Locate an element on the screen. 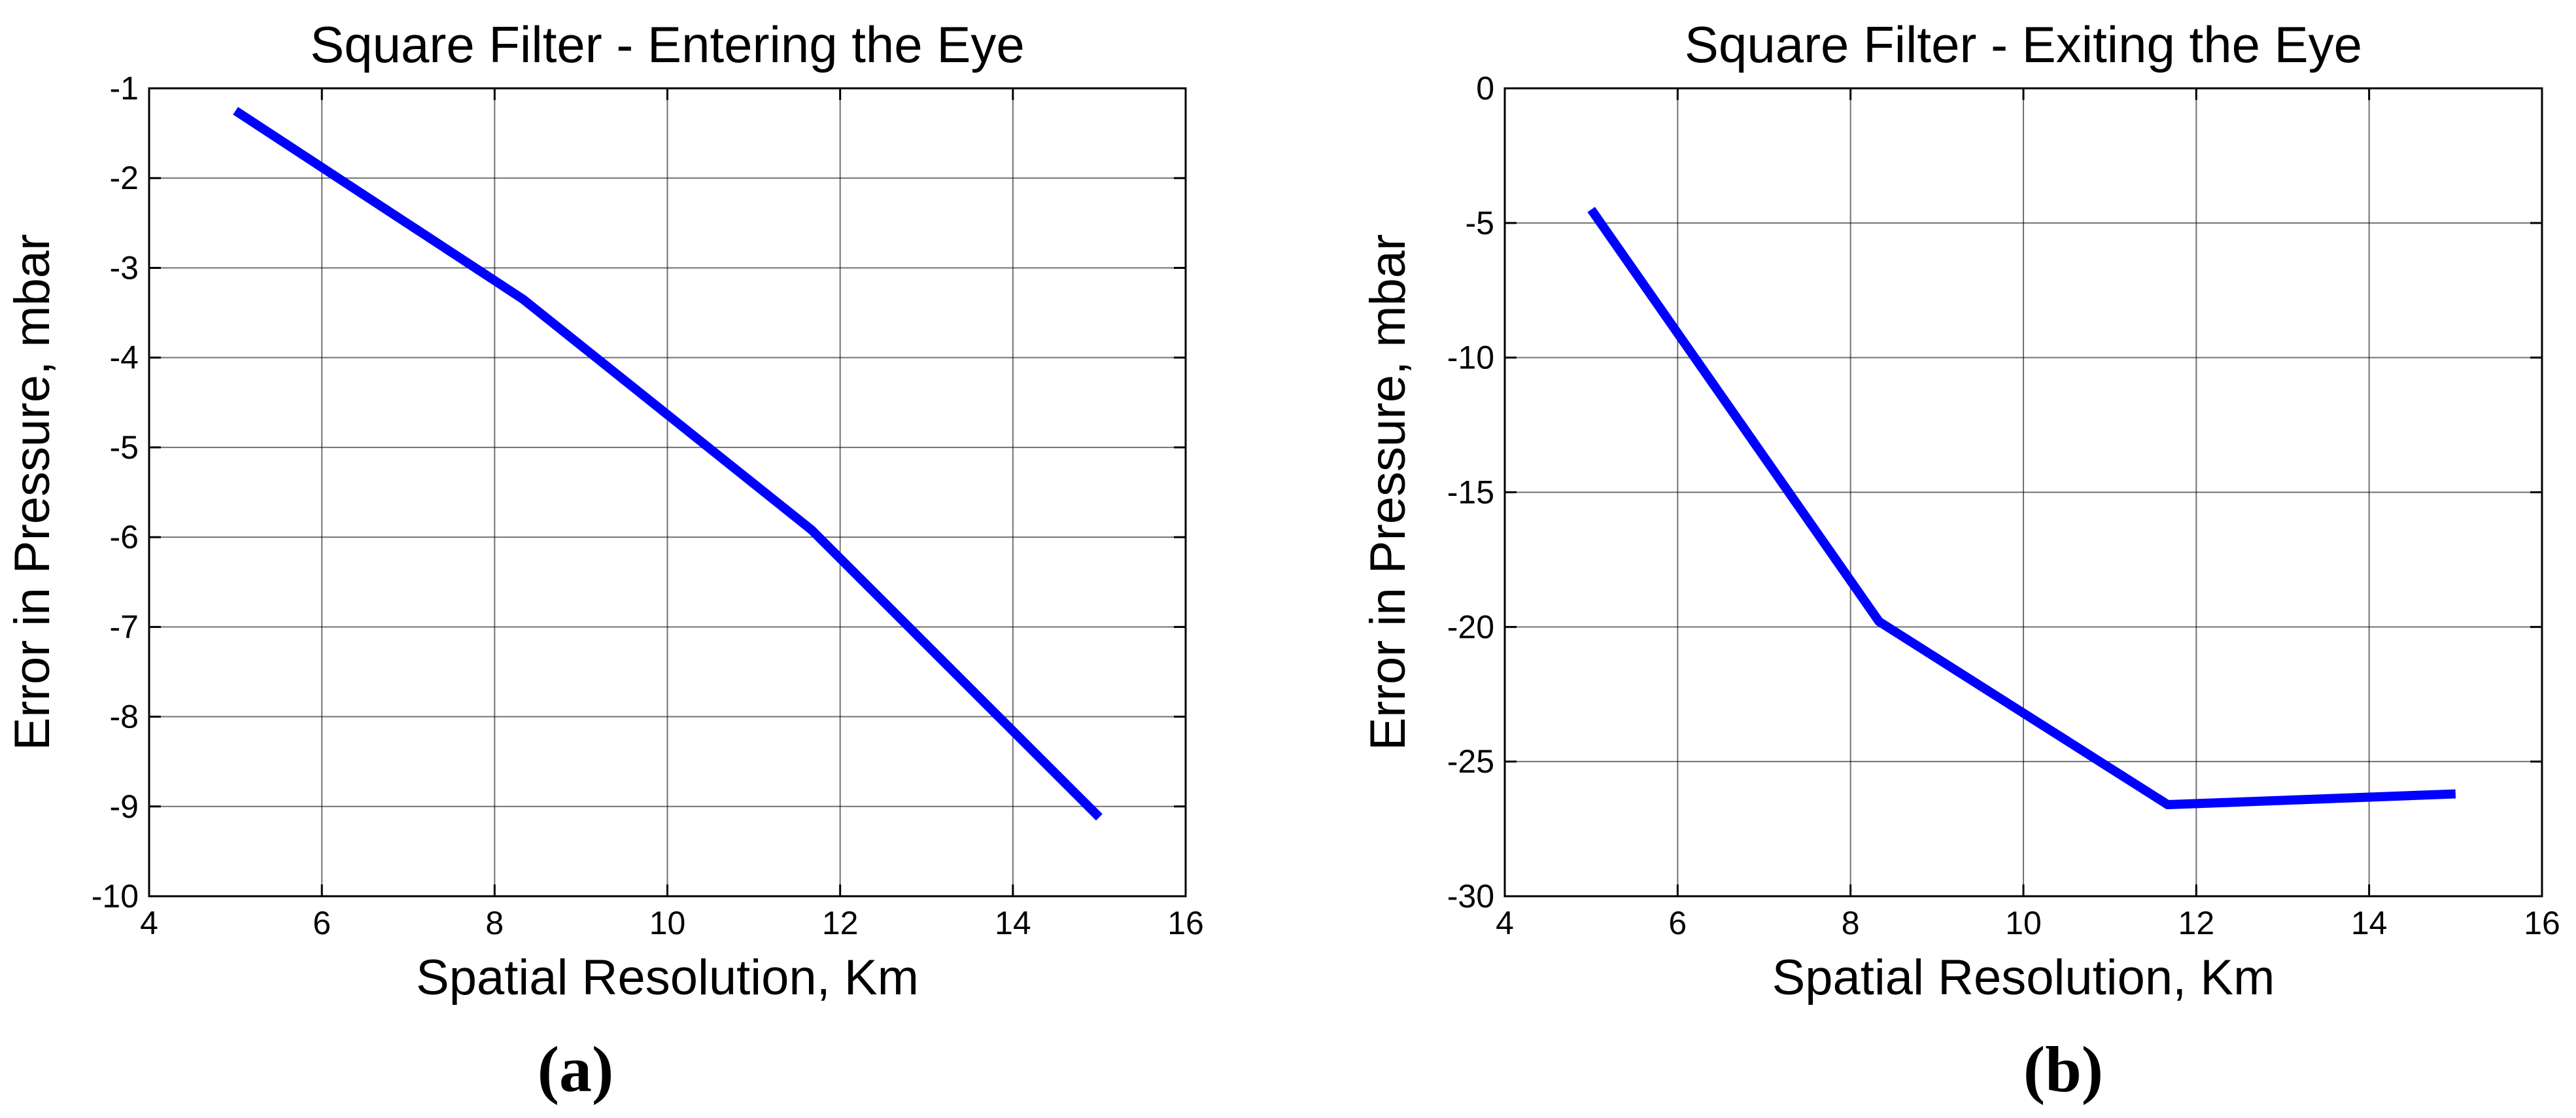  panel-b-y-tick-label: -5 is located at coordinates (1480, 223).